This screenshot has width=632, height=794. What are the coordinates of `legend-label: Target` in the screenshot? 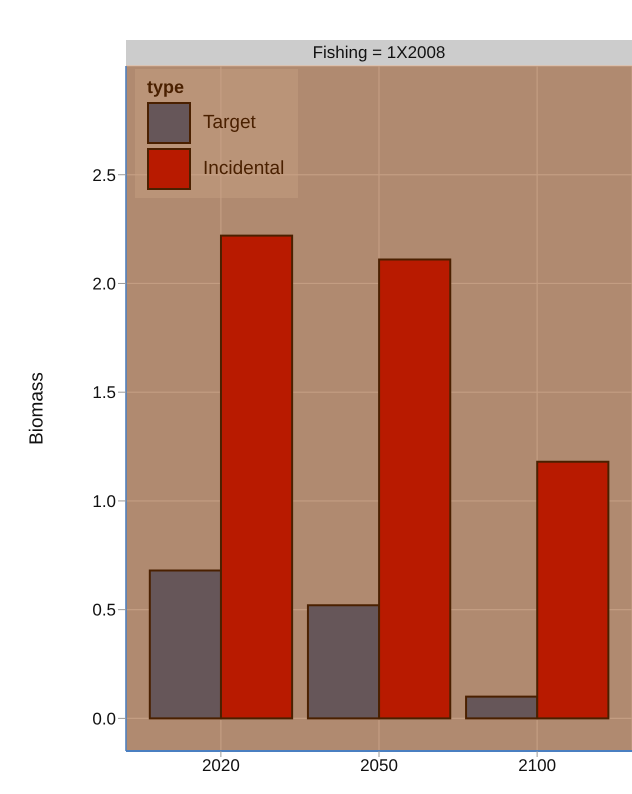 It's located at (229, 123).